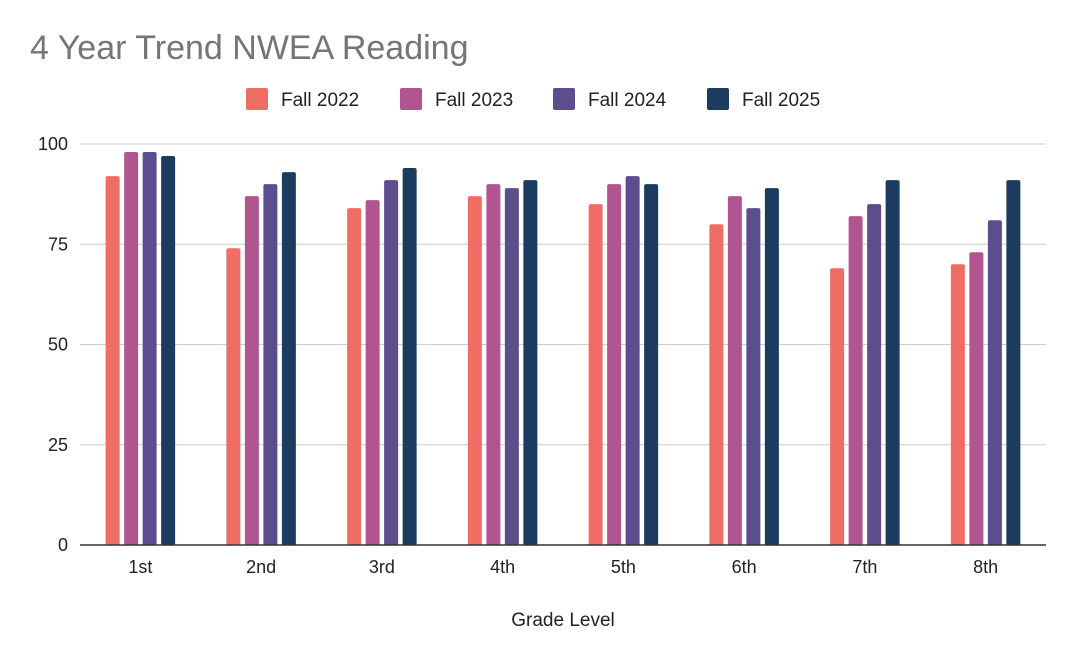 Image resolution: width=1078 pixels, height=664 pixels. I want to click on x-tick-label: 5th, so click(623, 567).